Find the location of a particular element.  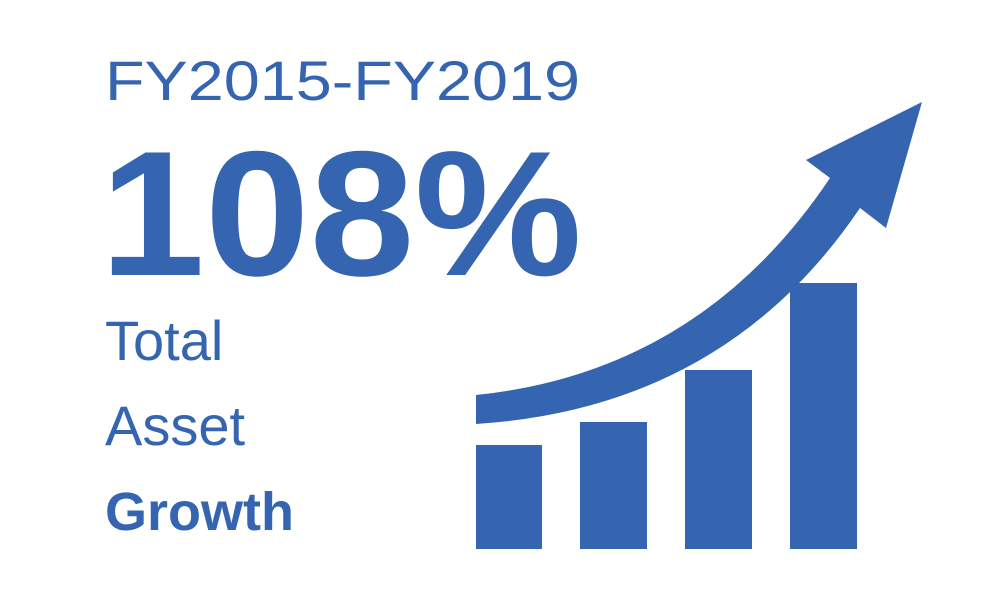

caption-line: Total is located at coordinates (164, 340).